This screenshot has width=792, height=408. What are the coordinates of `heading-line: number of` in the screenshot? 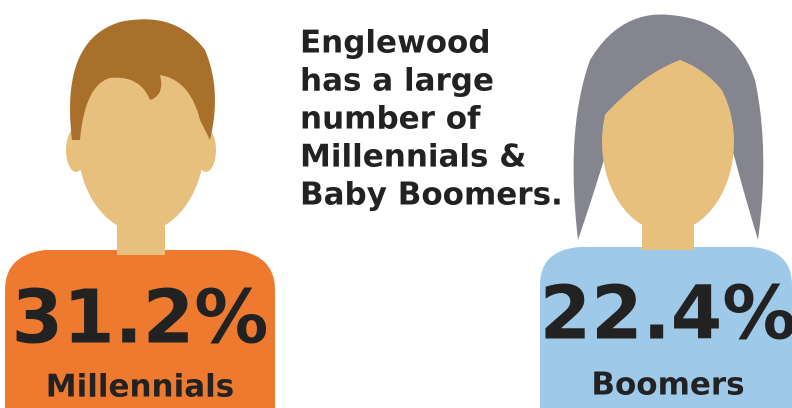 It's located at (390, 119).